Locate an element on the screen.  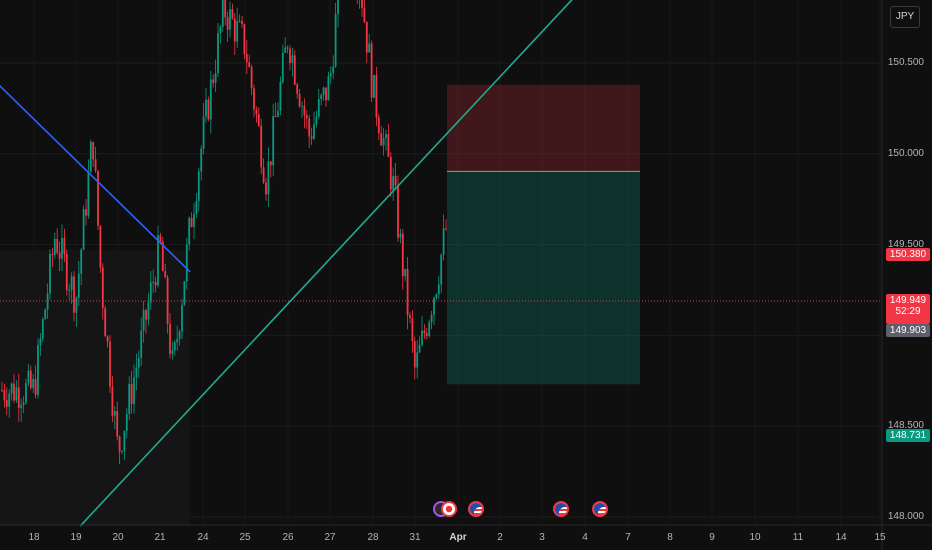
time-tick-label: 31 is located at coordinates (415, 537).